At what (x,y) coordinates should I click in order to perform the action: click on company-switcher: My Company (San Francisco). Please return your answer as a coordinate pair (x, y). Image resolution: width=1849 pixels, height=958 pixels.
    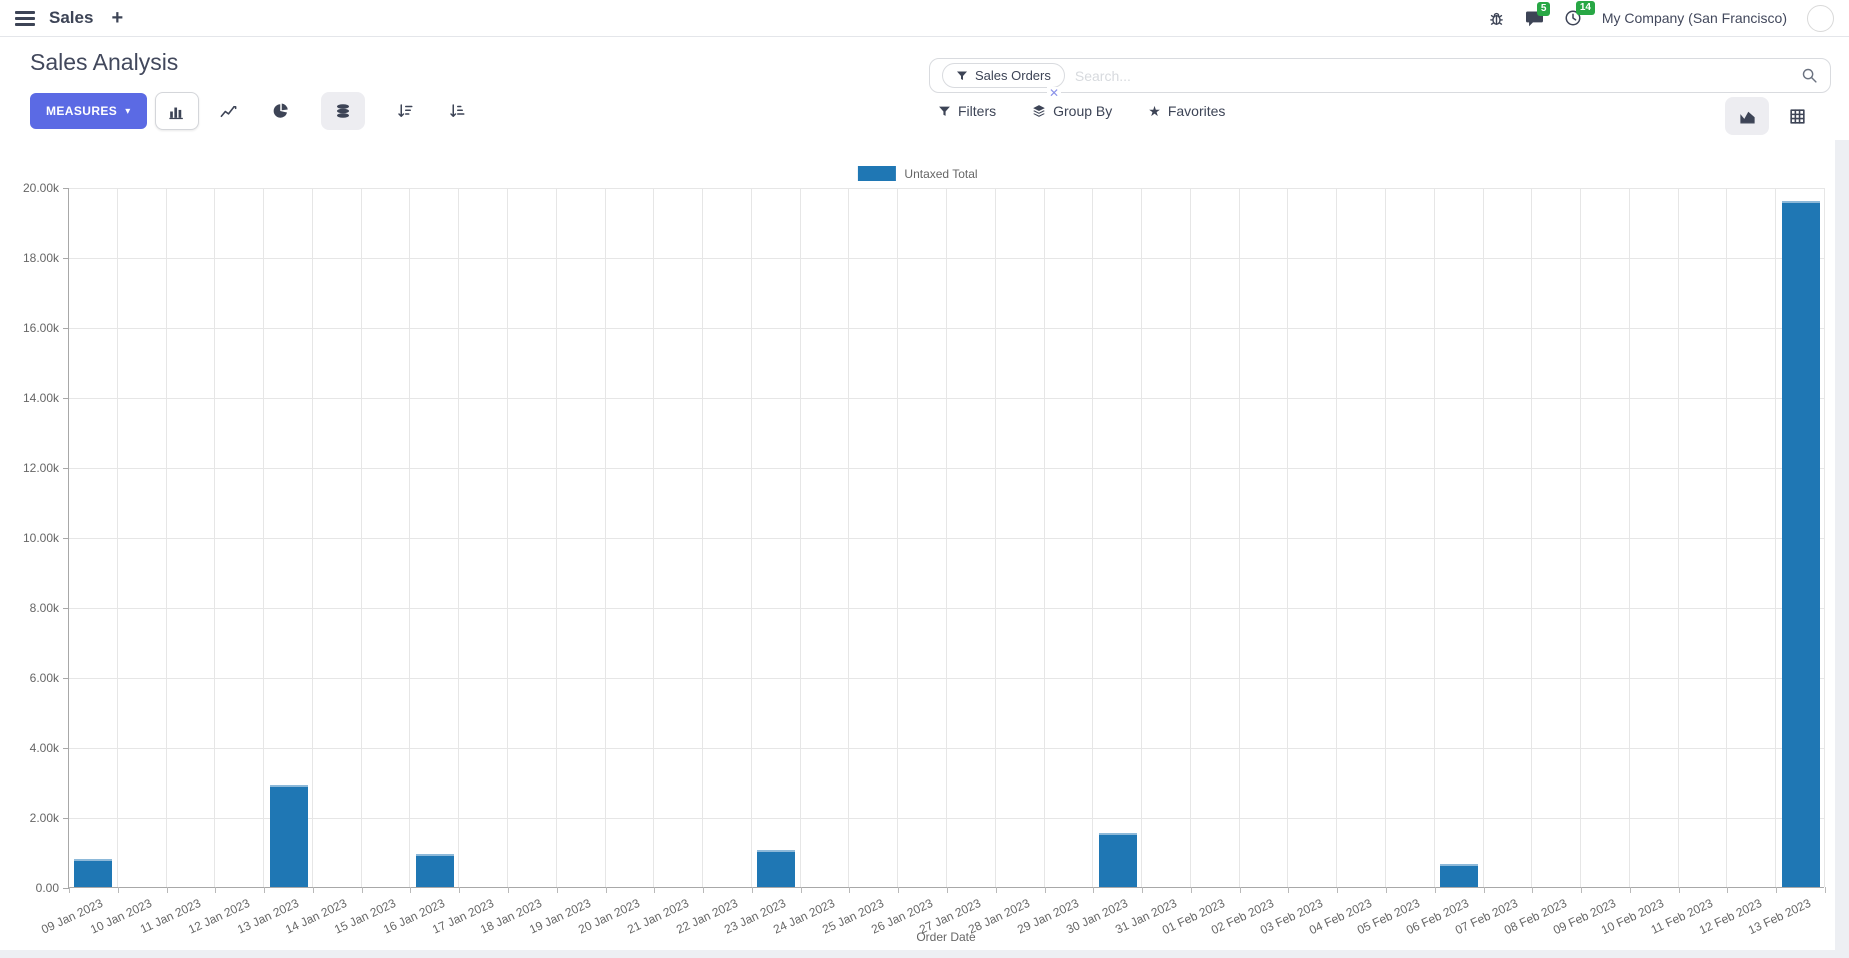
    Looking at the image, I should click on (1694, 18).